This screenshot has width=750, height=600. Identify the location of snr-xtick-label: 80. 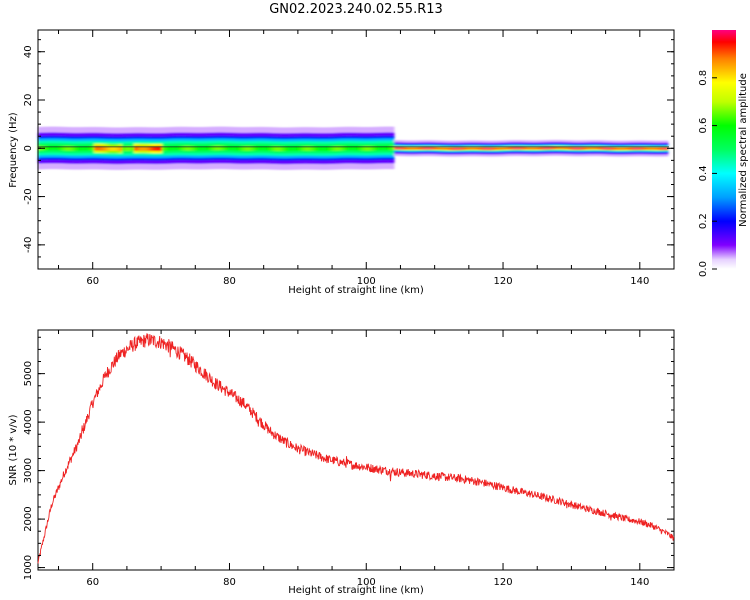
(229, 582).